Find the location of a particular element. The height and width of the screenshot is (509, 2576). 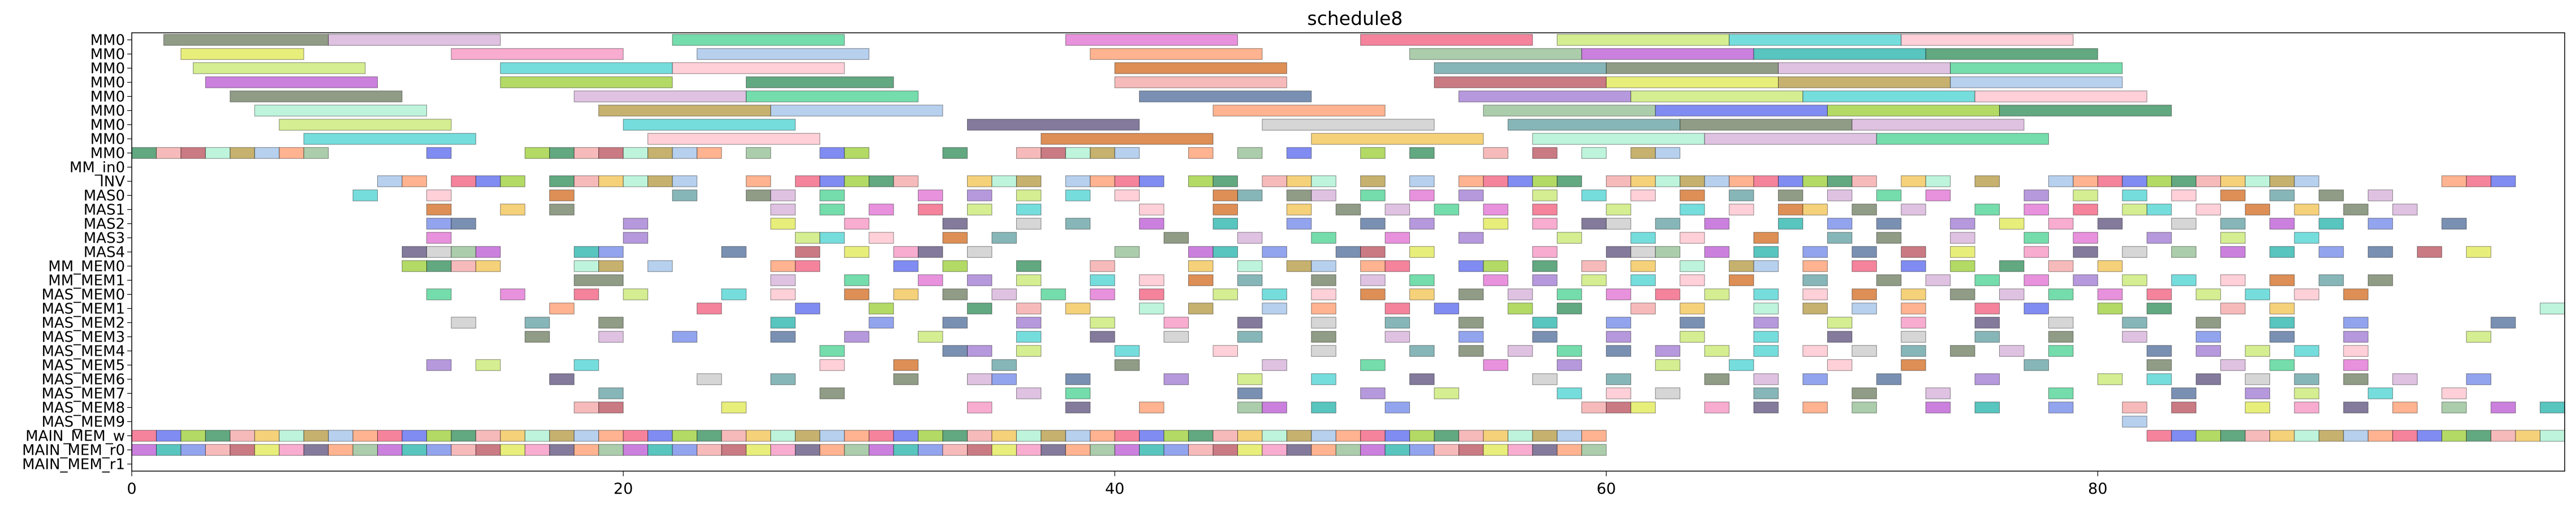

y-tick-label: MAS_MEM6 is located at coordinates (83, 380).